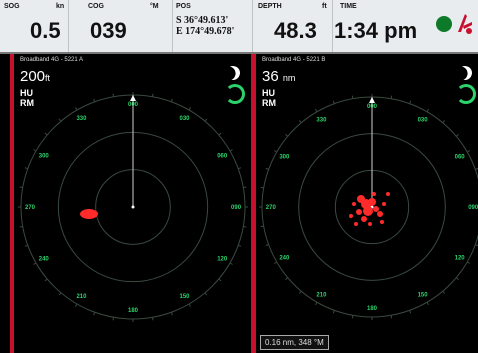 This screenshot has height=353, width=478. Describe the element at coordinates (60, 6) in the screenshot. I see `sog-unit: kn` at that location.